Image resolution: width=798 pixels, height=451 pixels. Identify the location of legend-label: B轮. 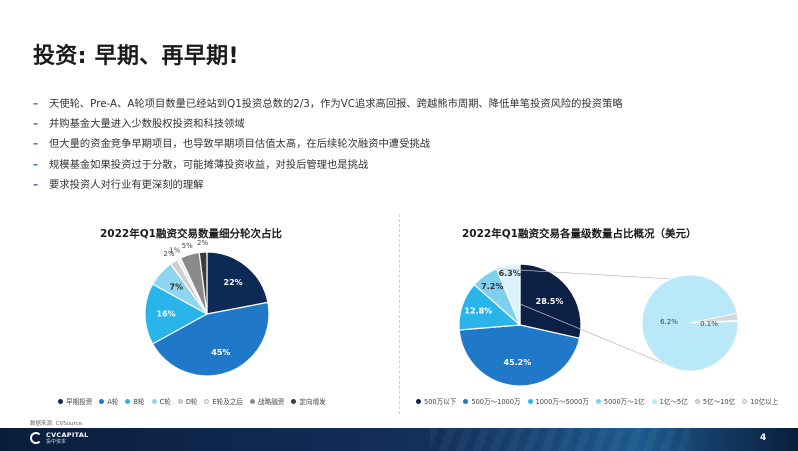
(139, 402).